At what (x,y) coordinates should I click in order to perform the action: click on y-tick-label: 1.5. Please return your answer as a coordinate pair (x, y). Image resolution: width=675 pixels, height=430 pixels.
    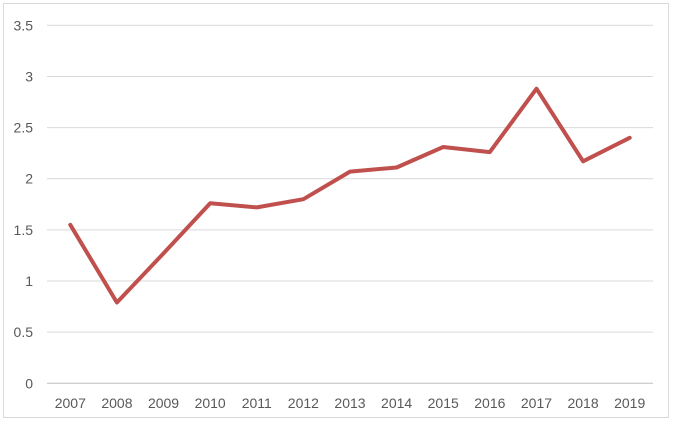
    Looking at the image, I should click on (24, 230).